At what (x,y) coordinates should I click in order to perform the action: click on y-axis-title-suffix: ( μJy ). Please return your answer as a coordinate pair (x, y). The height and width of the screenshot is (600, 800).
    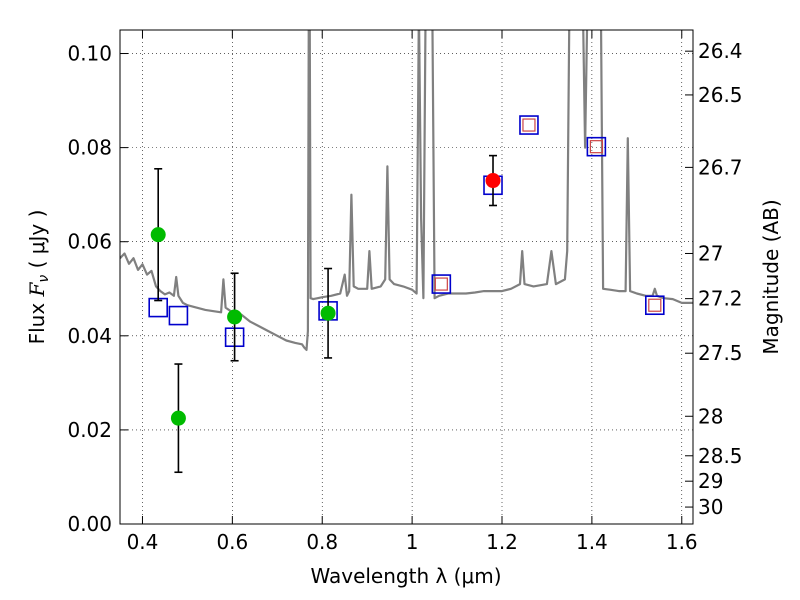
    Looking at the image, I should click on (37, 242).